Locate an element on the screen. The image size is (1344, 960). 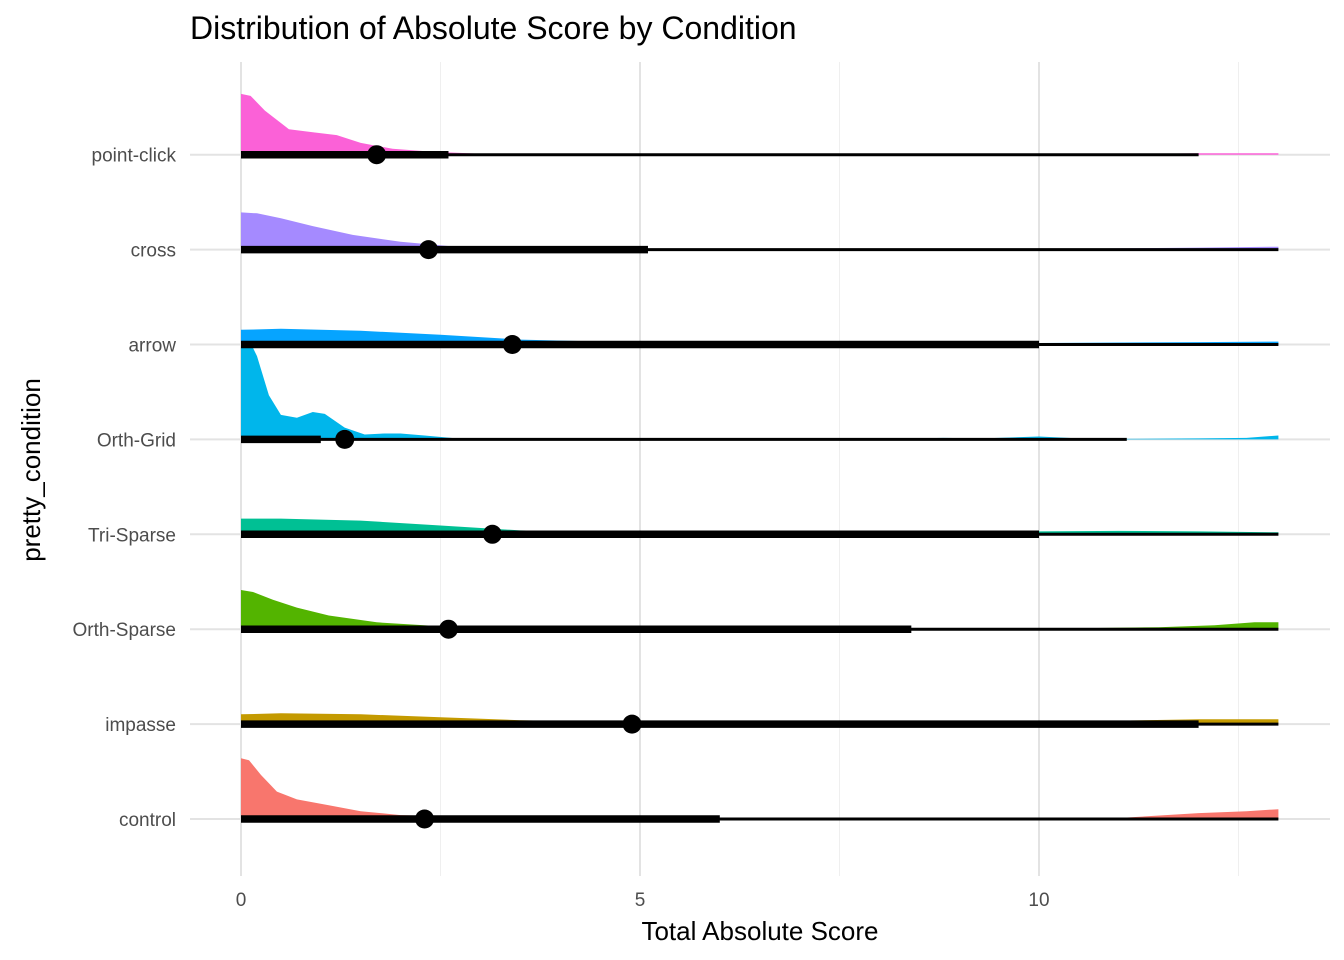
series-point-click is located at coordinates (760, 129).